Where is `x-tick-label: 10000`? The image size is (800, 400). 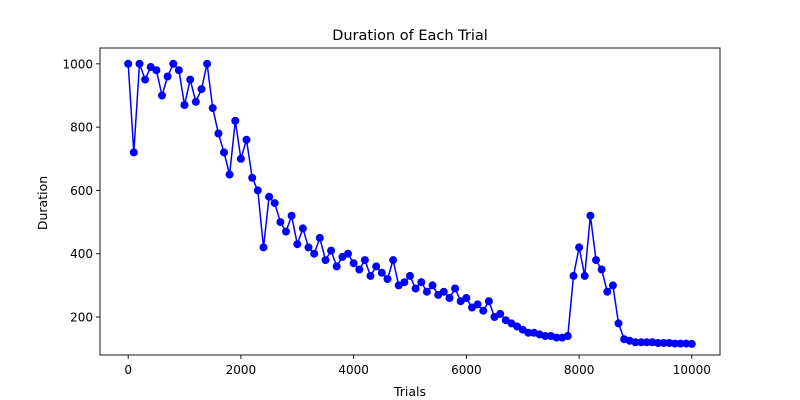
x-tick-label: 10000 is located at coordinates (692, 370).